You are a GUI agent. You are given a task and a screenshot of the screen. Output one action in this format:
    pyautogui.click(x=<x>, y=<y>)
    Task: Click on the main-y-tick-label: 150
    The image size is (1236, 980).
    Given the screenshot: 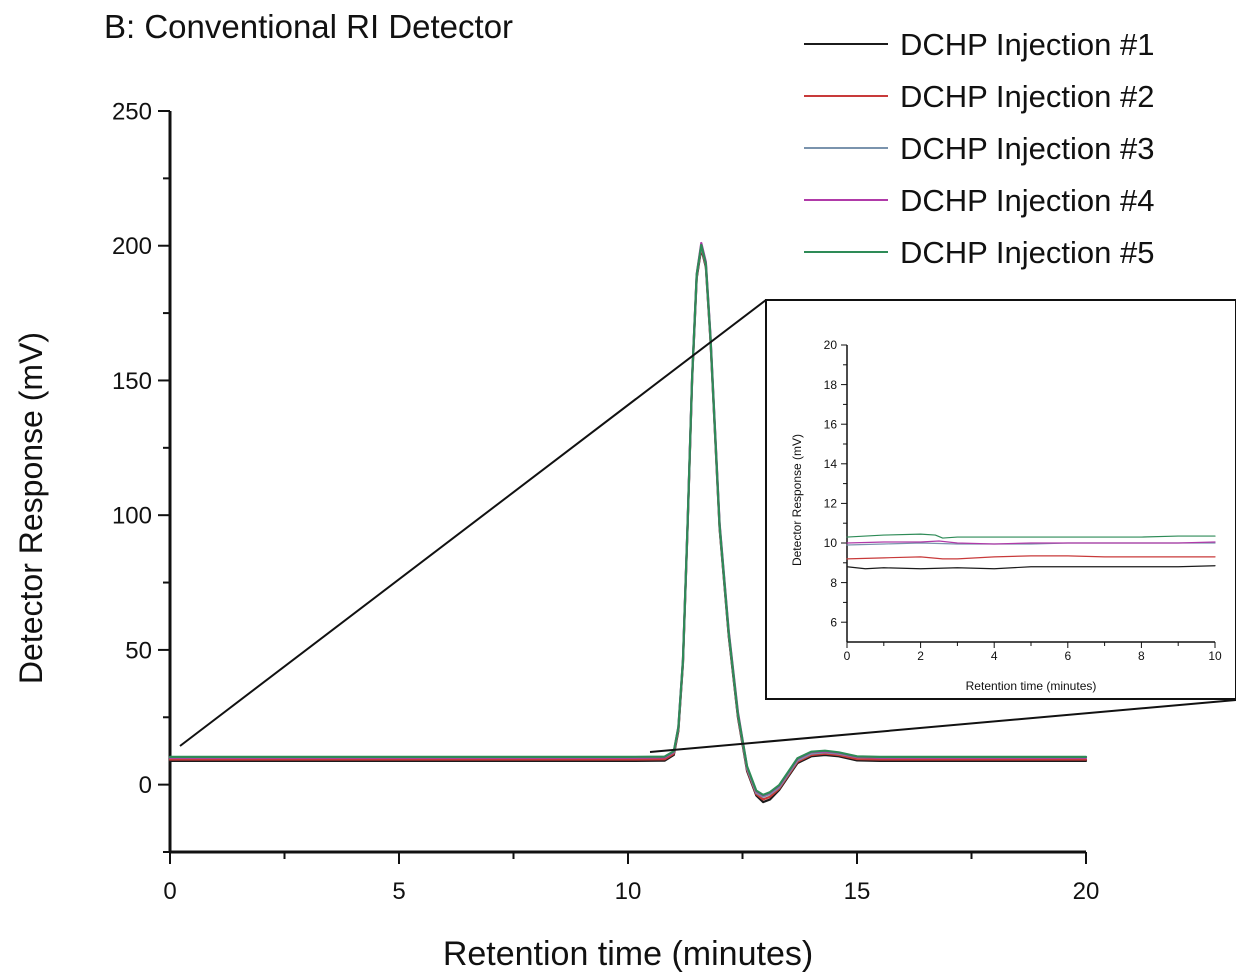 What is the action you would take?
    pyautogui.click(x=132, y=381)
    